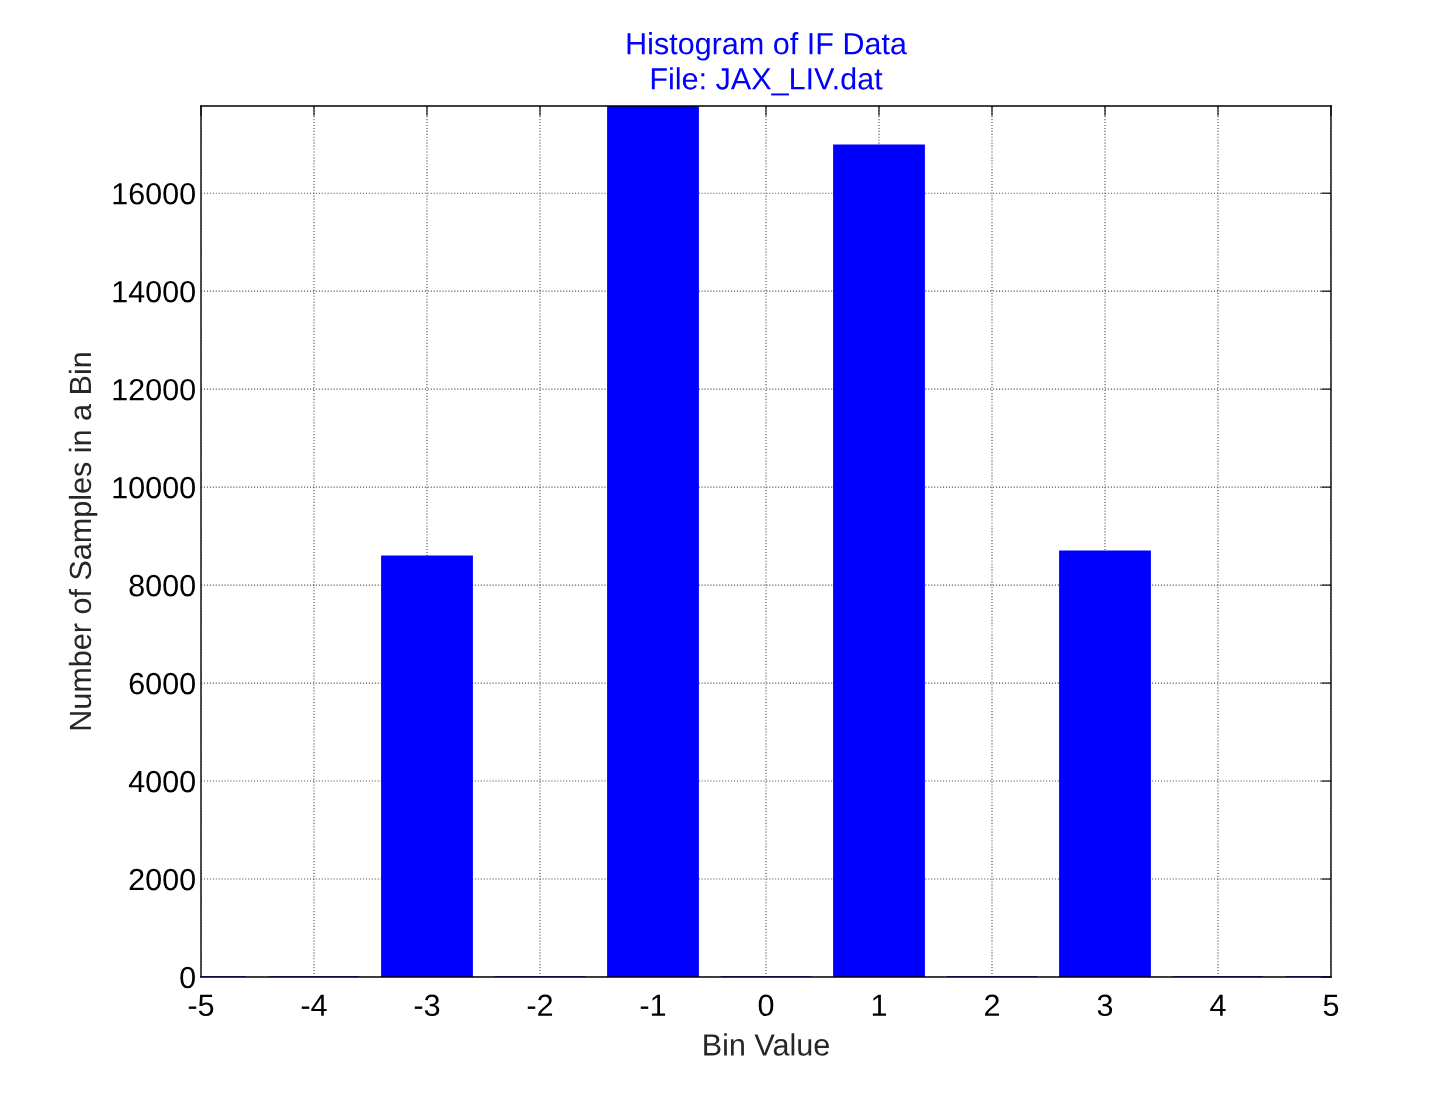  What do you see at coordinates (427, 1005) in the screenshot?
I see `x-tick-label: -3` at bounding box center [427, 1005].